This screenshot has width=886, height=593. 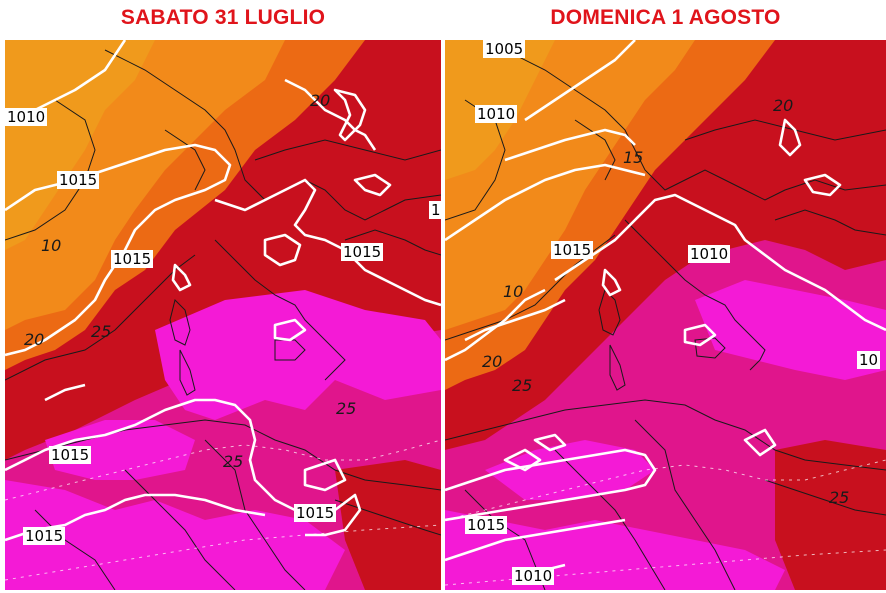 What do you see at coordinates (504, 49) in the screenshot?
I see `pressure-label: 1005` at bounding box center [504, 49].